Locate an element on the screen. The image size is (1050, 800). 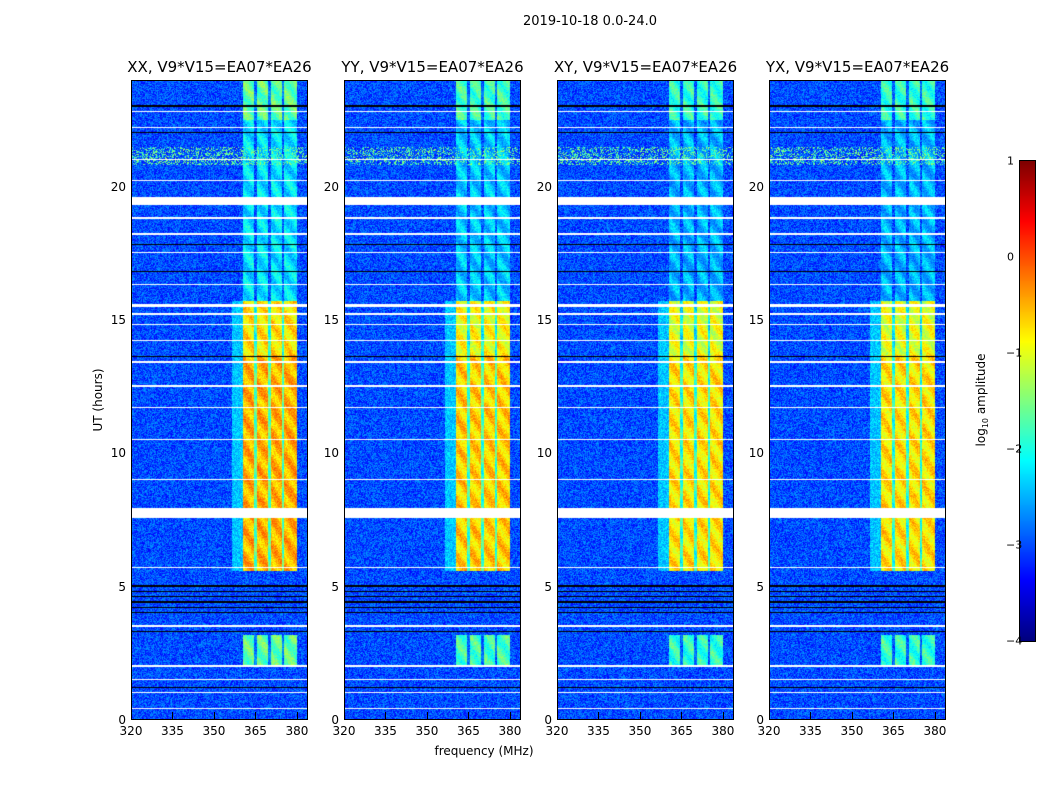
colorbar-tick-label: −3 is located at coordinates (1014, 545).